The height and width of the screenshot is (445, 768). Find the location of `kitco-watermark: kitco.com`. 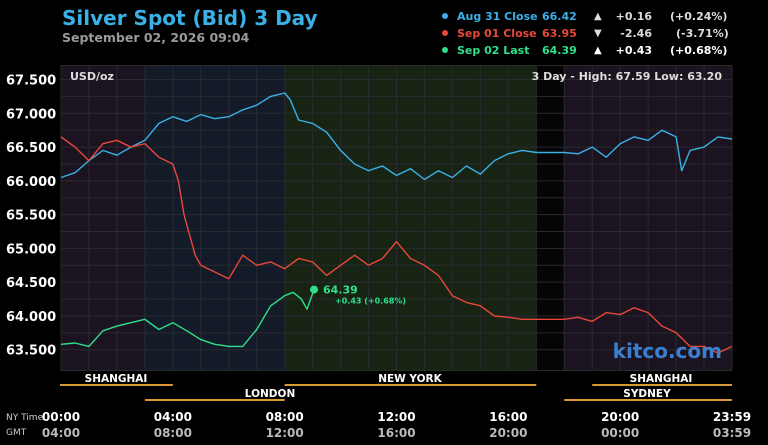

kitco-watermark: kitco.com is located at coordinates (667, 351).